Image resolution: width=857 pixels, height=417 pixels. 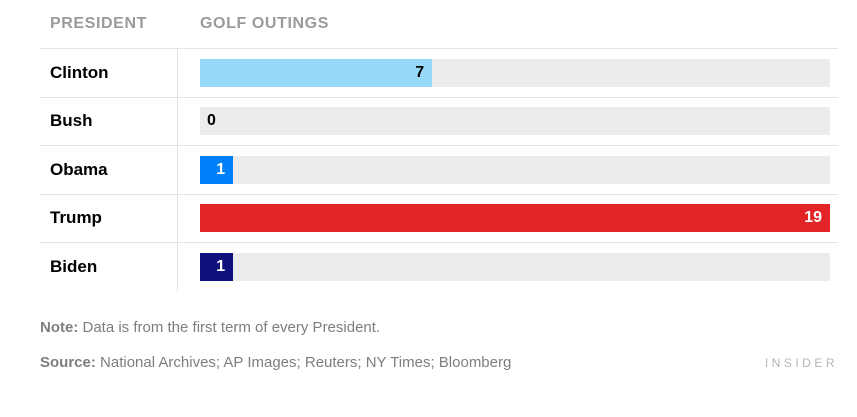 I want to click on president-name: Bush, so click(x=109, y=121).